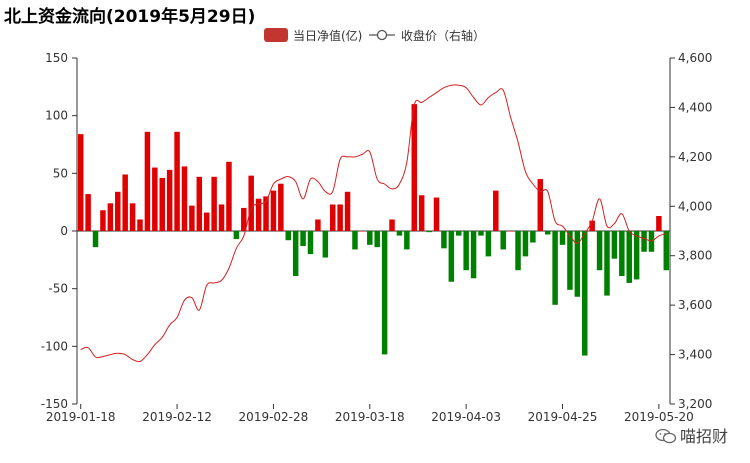 Image resolution: width=750 pixels, height=463 pixels. I want to click on right-tick-label: 3,600, so click(695, 305).